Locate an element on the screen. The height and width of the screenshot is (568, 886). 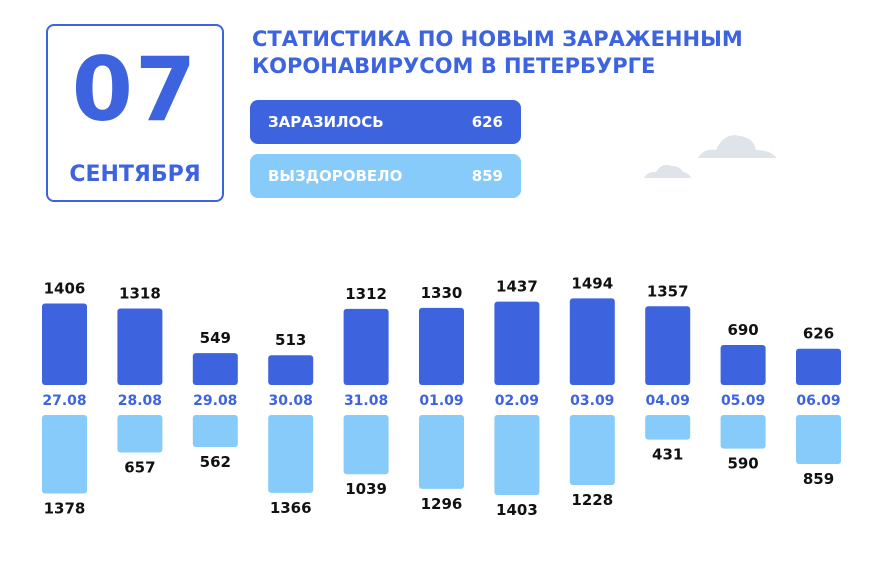
date-tick-label: 28.08 is located at coordinates (140, 401).